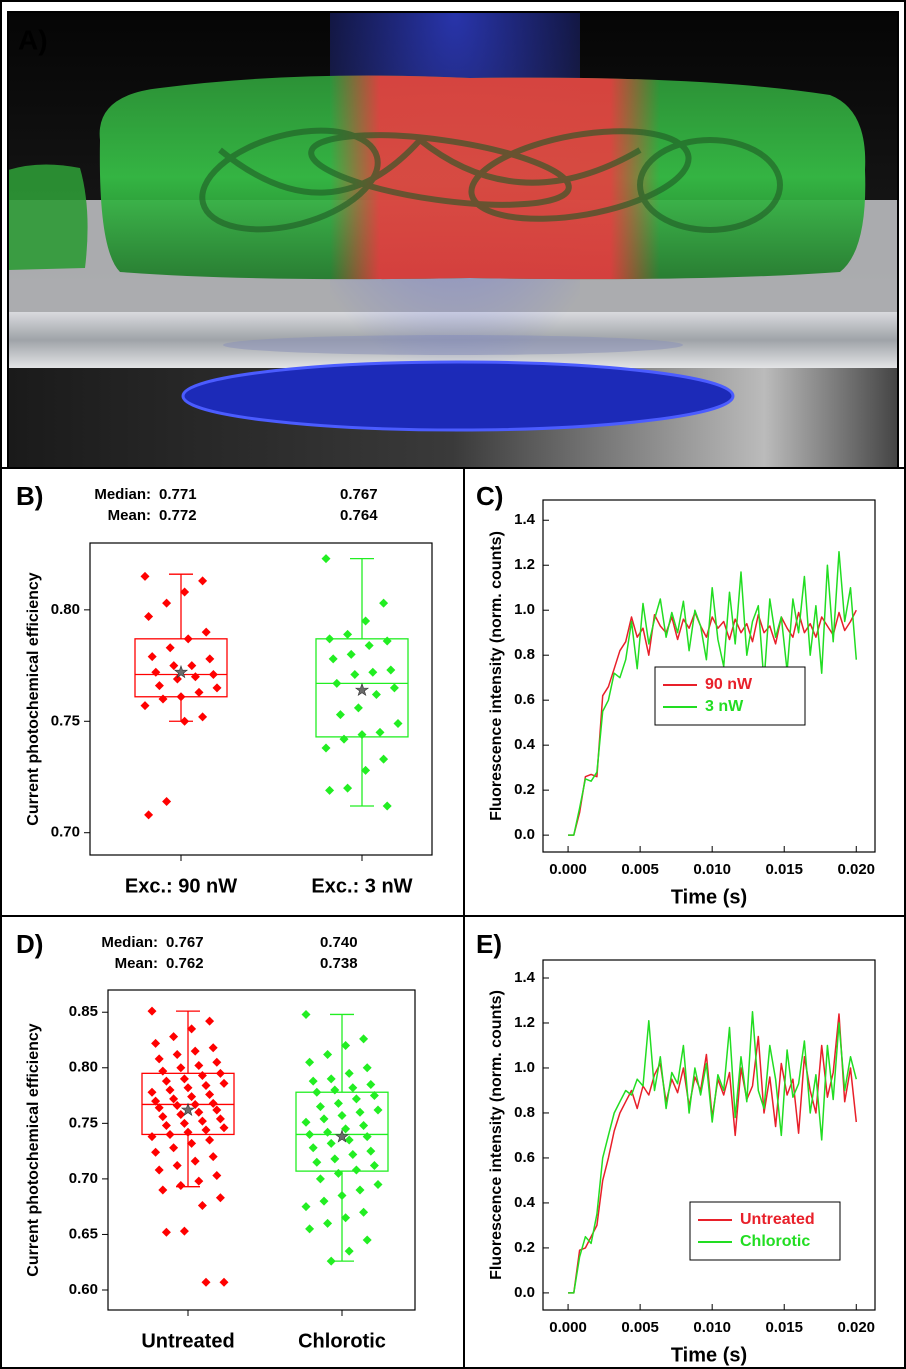 Image resolution: width=906 pixels, height=1369 pixels. Describe the element at coordinates (724, 706) in the screenshot. I see `legend-label: 3 nW` at that location.